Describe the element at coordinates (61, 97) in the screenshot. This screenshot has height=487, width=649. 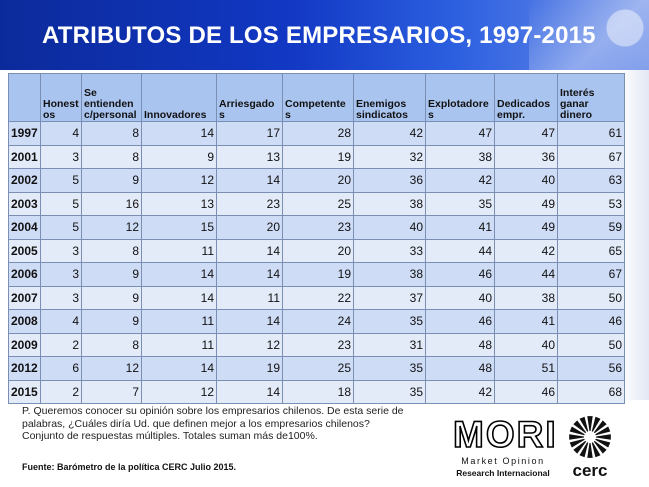
I see `column-header: Honest os` at that location.